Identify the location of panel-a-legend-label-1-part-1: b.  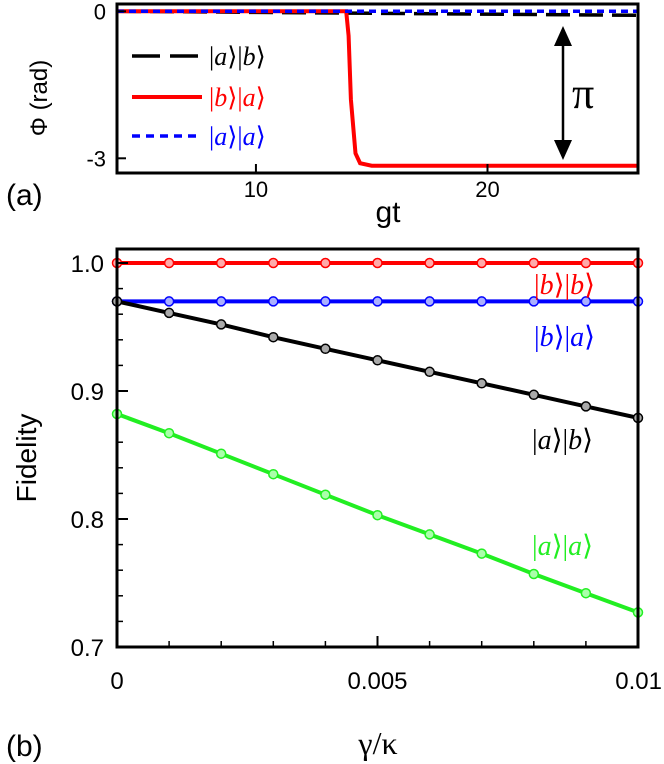
(220, 97).